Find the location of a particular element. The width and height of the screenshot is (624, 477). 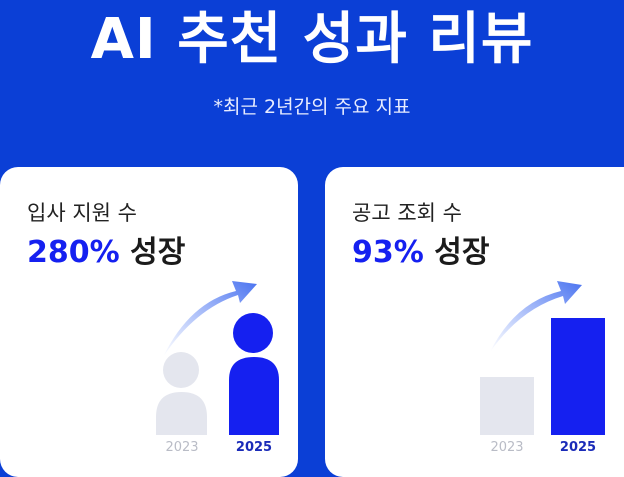

card-label: 공고 조회 수 is located at coordinates (407, 213).